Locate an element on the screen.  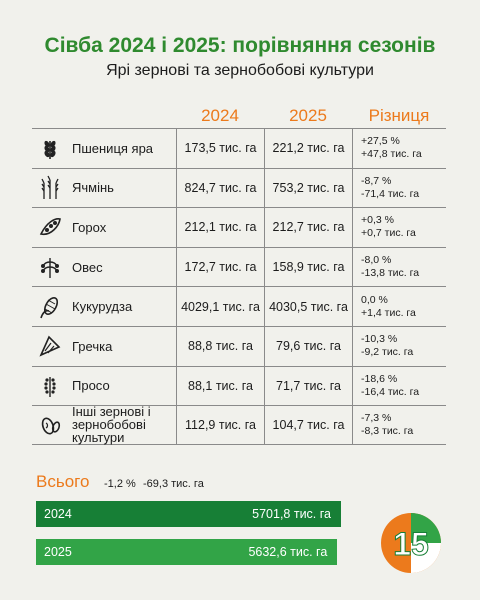
value-2024: 88,8 тис. га is located at coordinates (220, 346).